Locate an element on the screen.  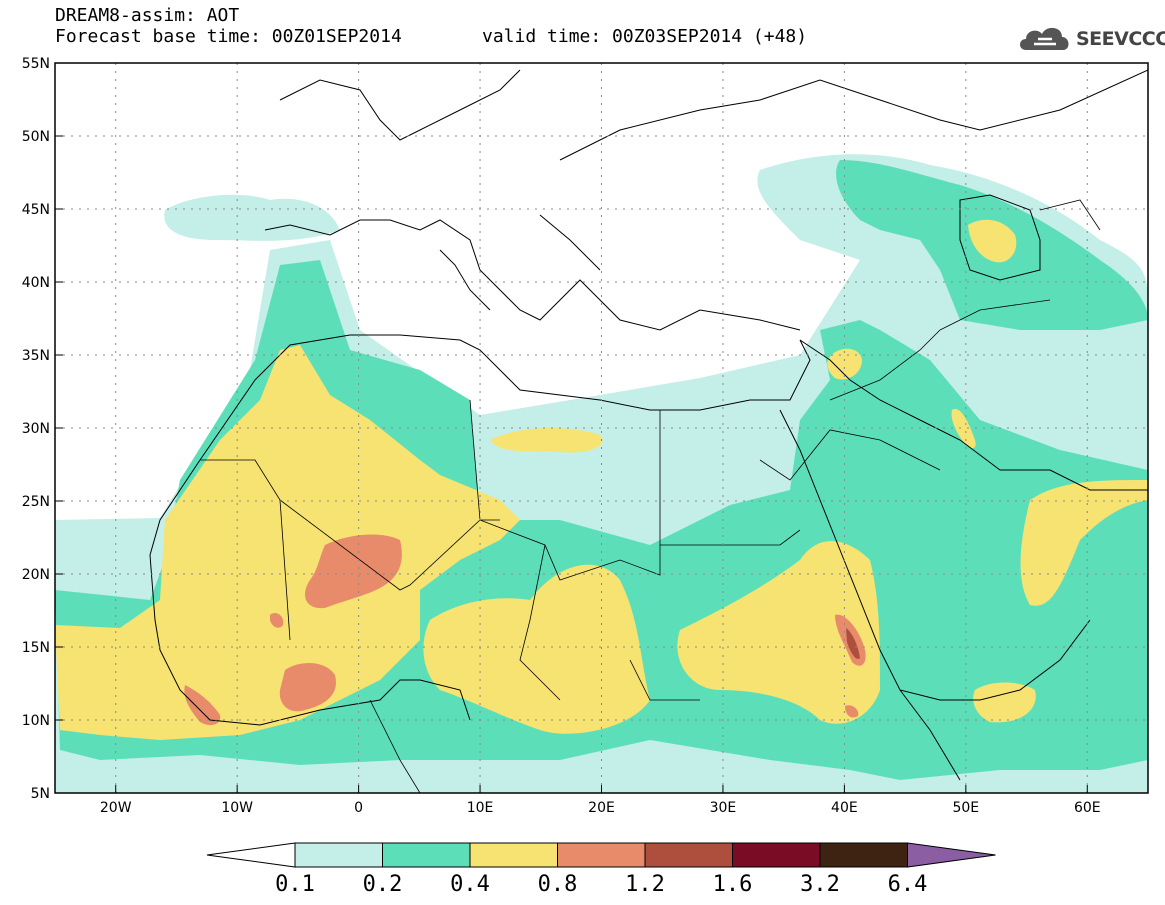
lon-tick-label: 0 is located at coordinates (358, 808).